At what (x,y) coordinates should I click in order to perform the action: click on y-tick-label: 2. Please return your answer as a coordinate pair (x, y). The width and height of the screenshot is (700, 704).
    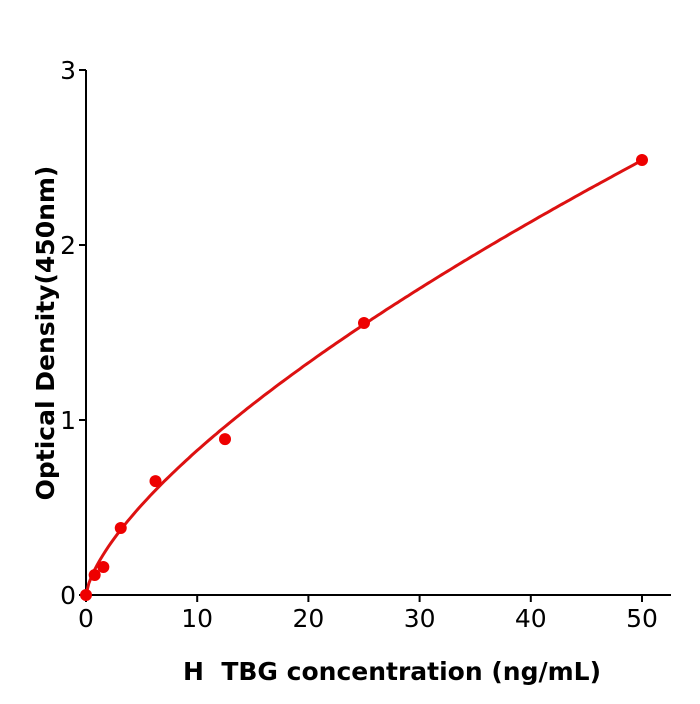
    Looking at the image, I should click on (68, 245).